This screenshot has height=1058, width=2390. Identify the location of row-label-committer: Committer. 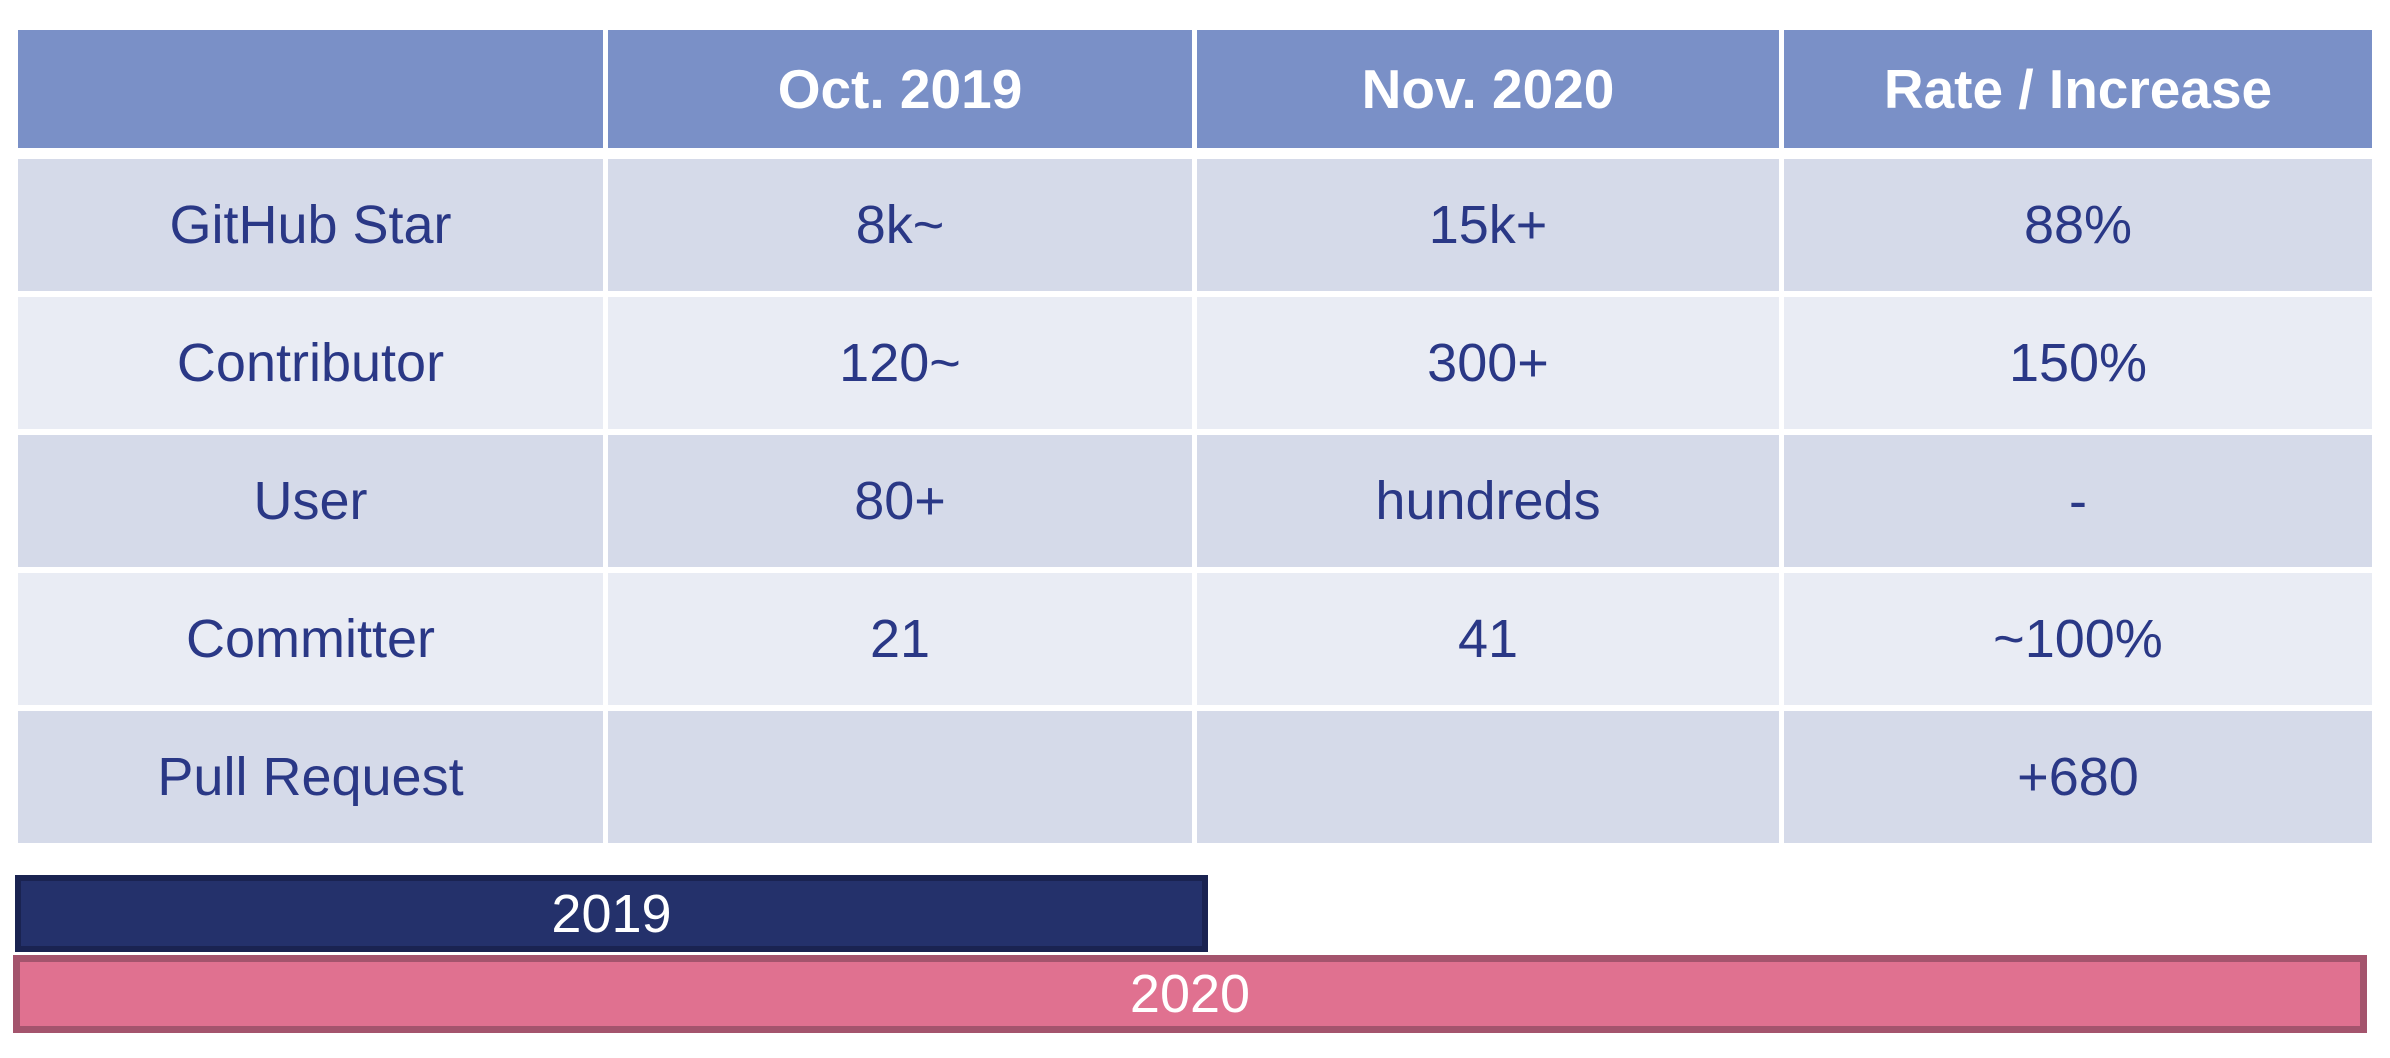
(310, 639).